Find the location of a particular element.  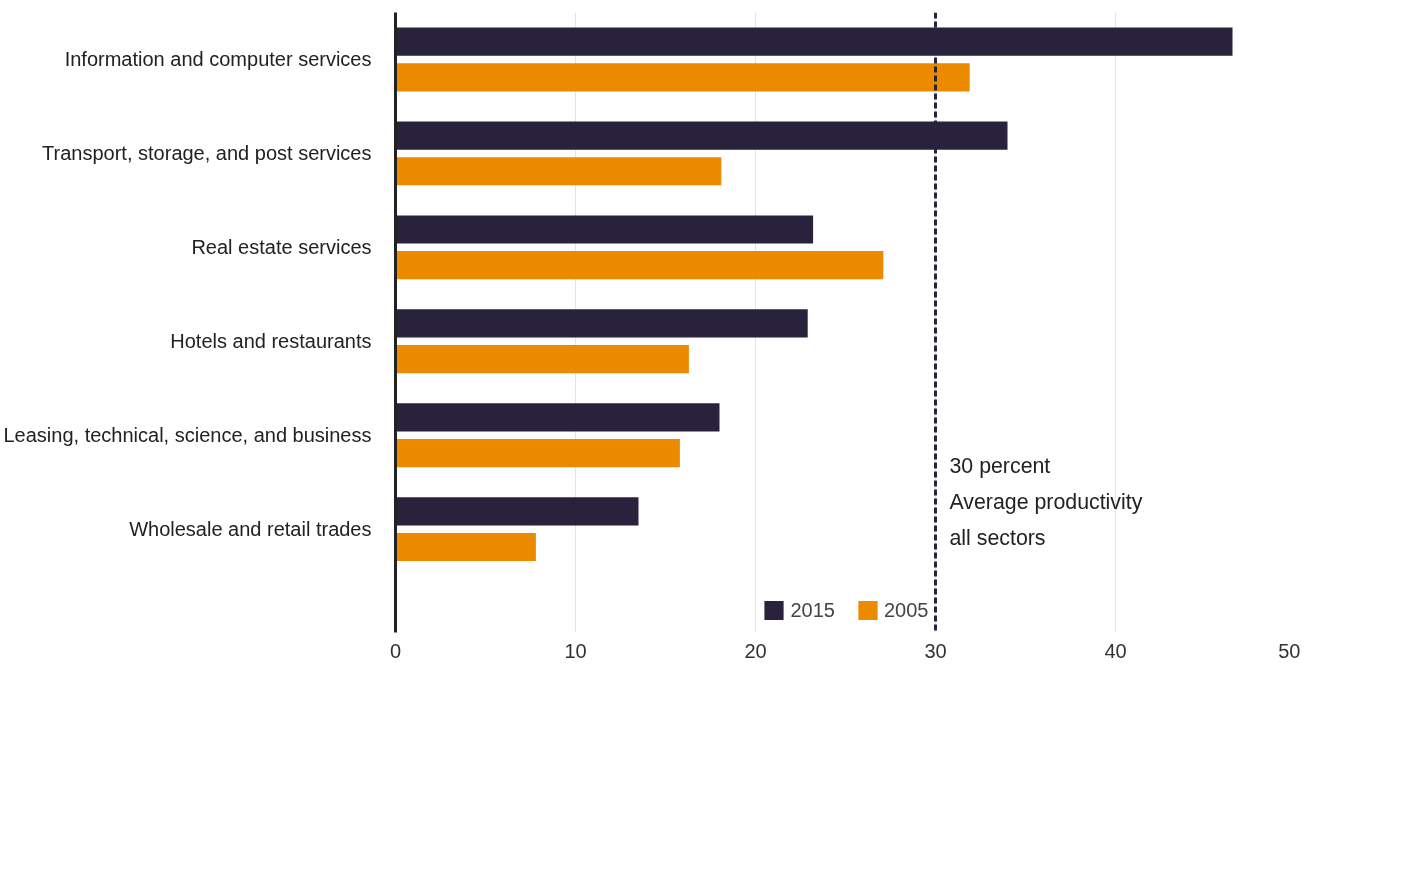

x-tick-label: 20 is located at coordinates (755, 650).